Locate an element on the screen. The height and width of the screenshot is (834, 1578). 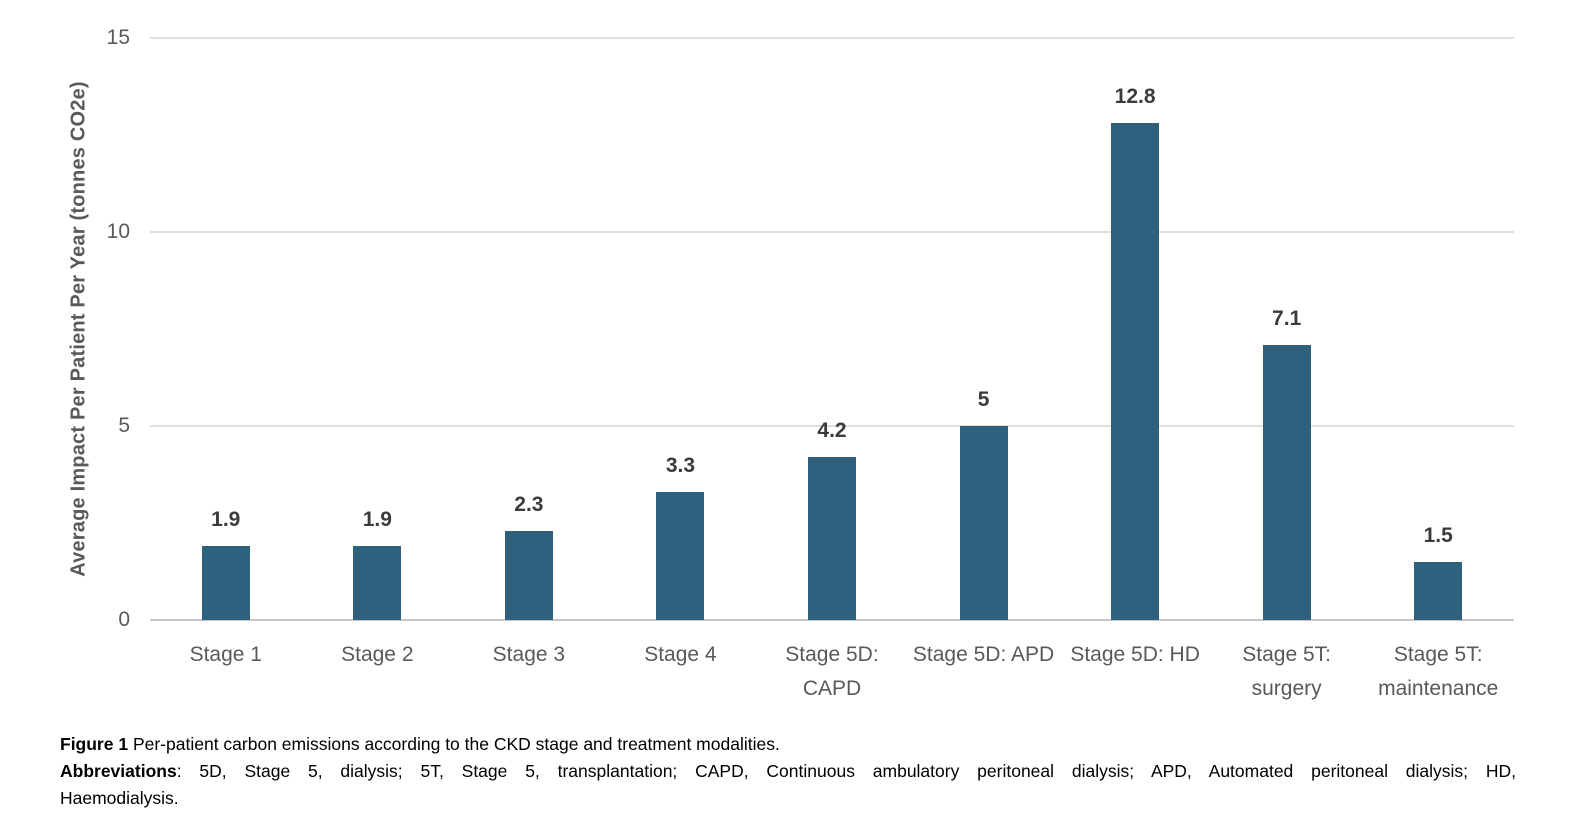
bar-value-label: 12.8 is located at coordinates (1135, 97).